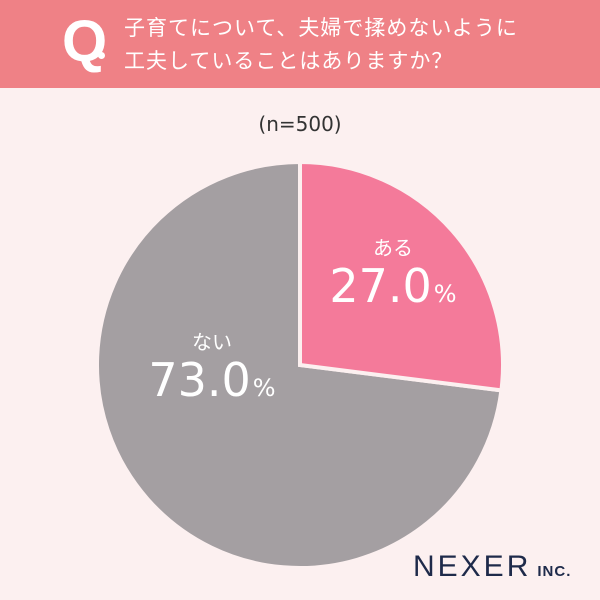 Image resolution: width=600 pixels, height=600 pixels. I want to click on slice-name-aru: ある, so click(393, 248).